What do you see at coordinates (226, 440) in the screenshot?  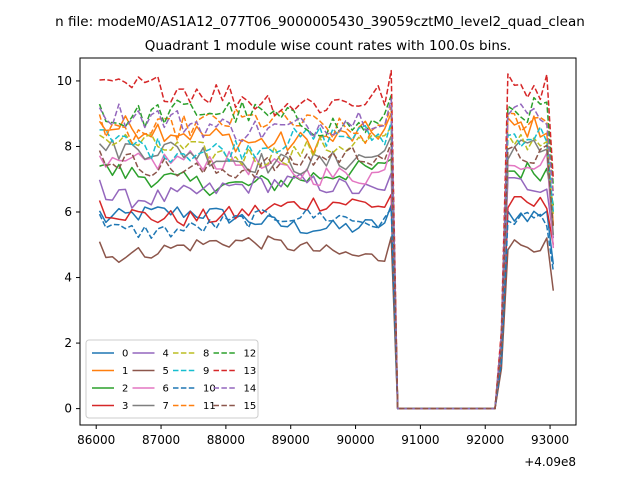 I see `x-tick-label: 88000` at bounding box center [226, 440].